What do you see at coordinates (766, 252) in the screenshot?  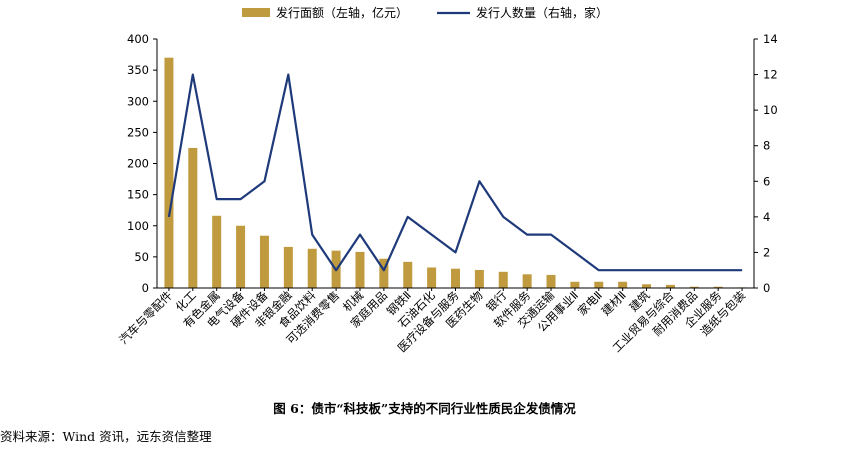 I see `right-axis-tick-label: 2` at bounding box center [766, 252].